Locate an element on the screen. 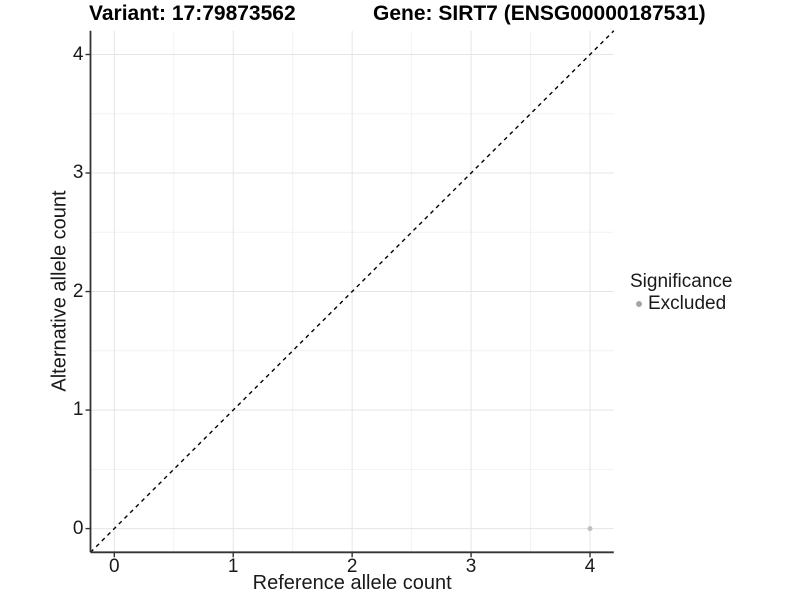 The image size is (800, 600). legend-item-excluded: Excluded is located at coordinates (681, 304).